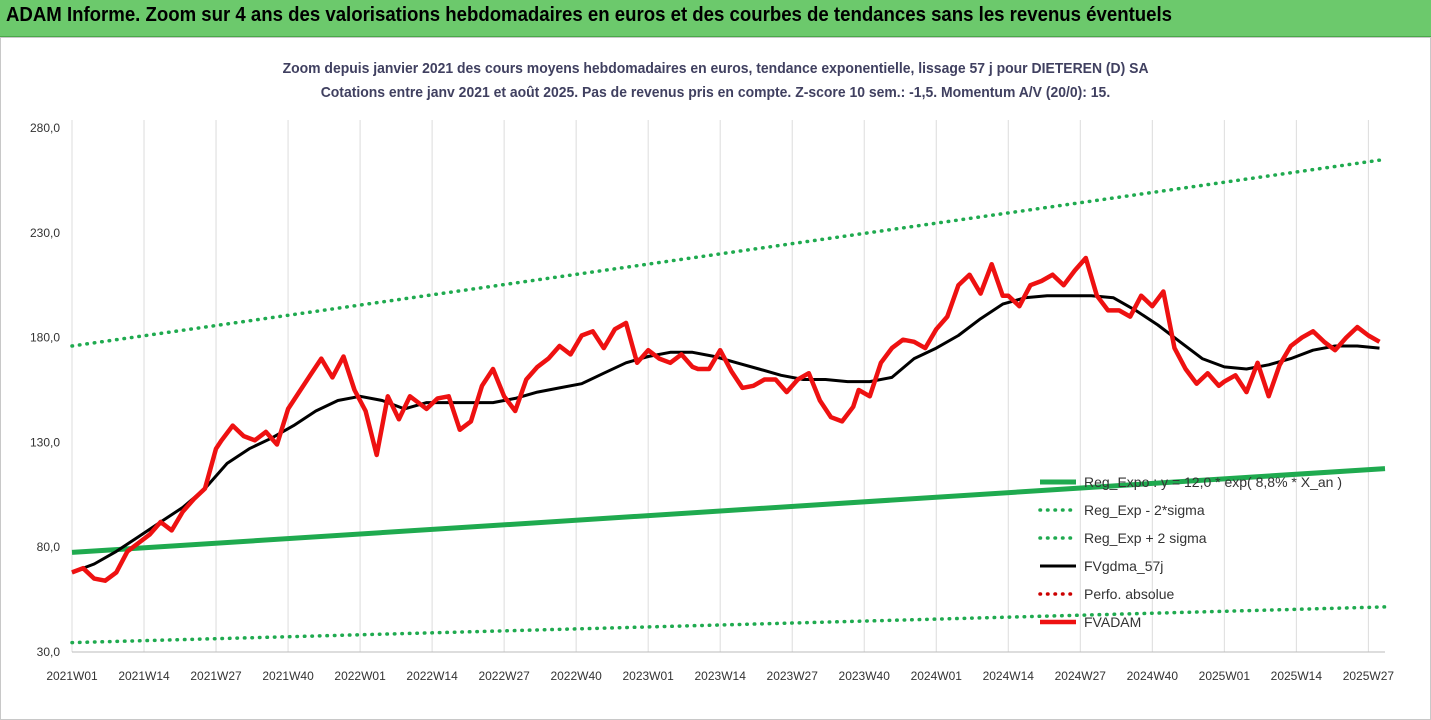  What do you see at coordinates (1123, 566) in the screenshot?
I see `legend-label: FVgdma_57j` at bounding box center [1123, 566].